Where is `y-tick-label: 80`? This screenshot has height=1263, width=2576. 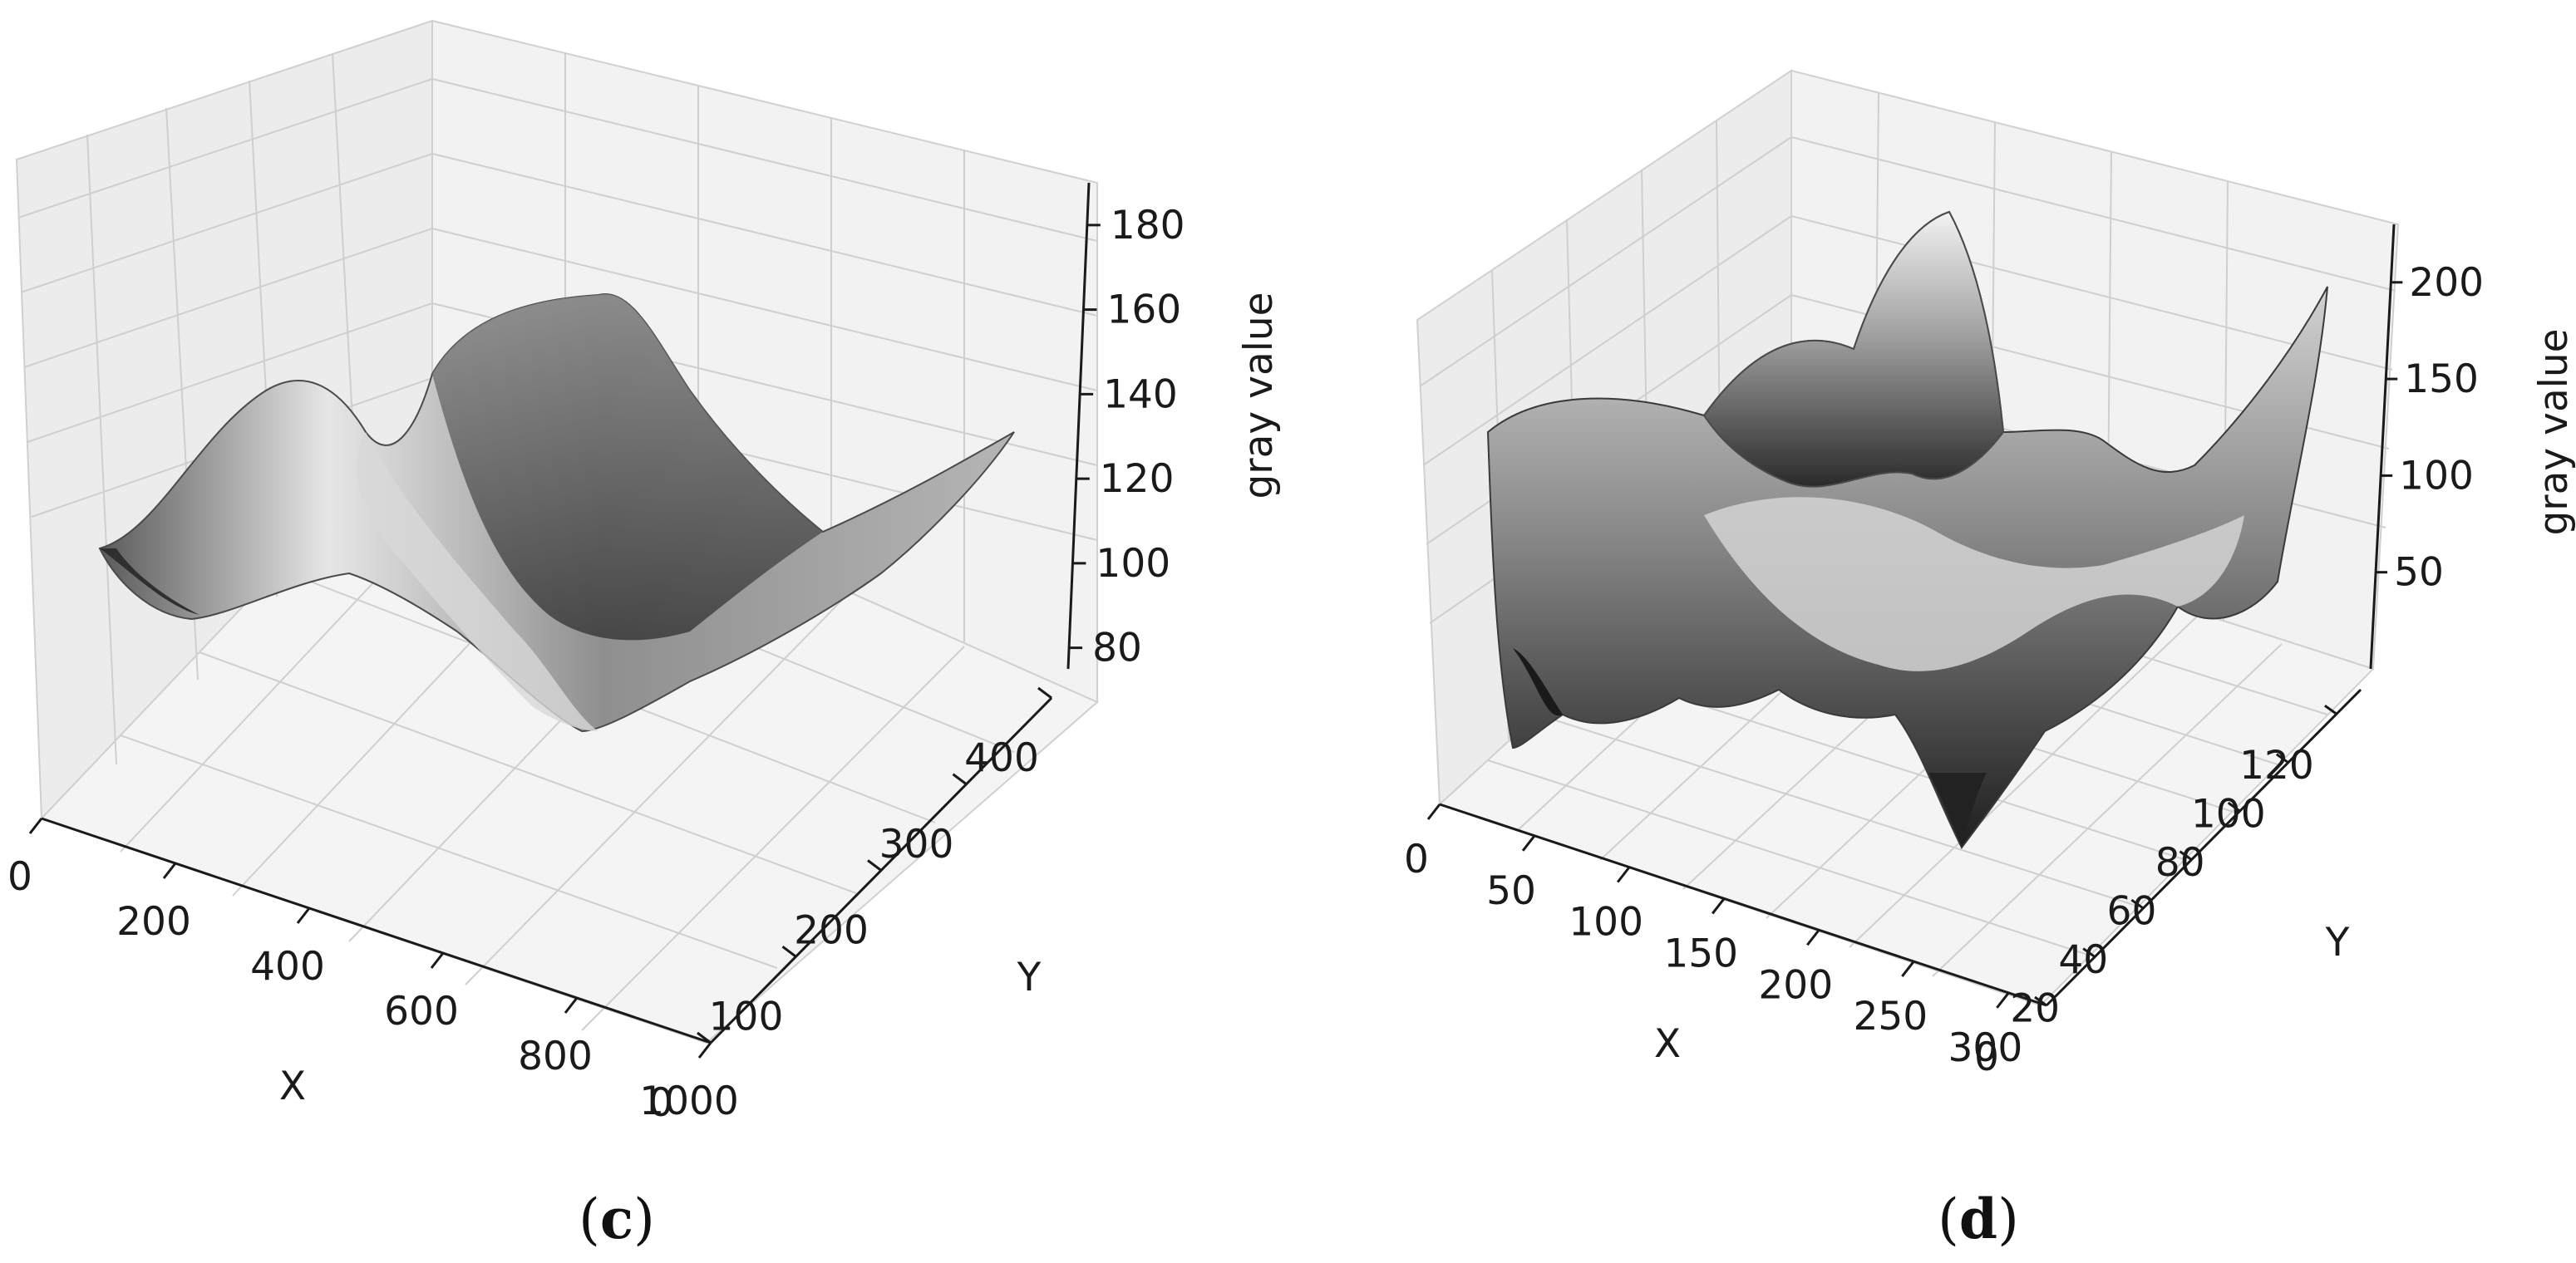 y-tick-label: 80 is located at coordinates (2180, 863).